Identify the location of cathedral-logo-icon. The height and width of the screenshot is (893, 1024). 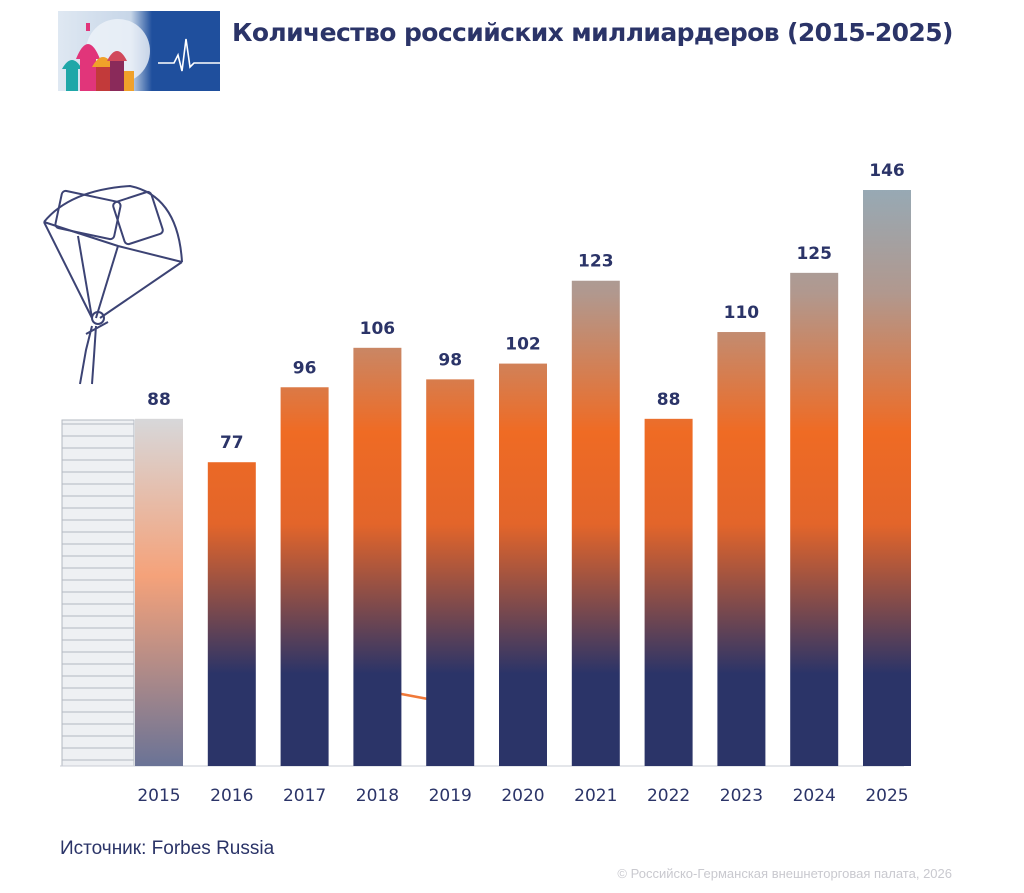
(139, 51).